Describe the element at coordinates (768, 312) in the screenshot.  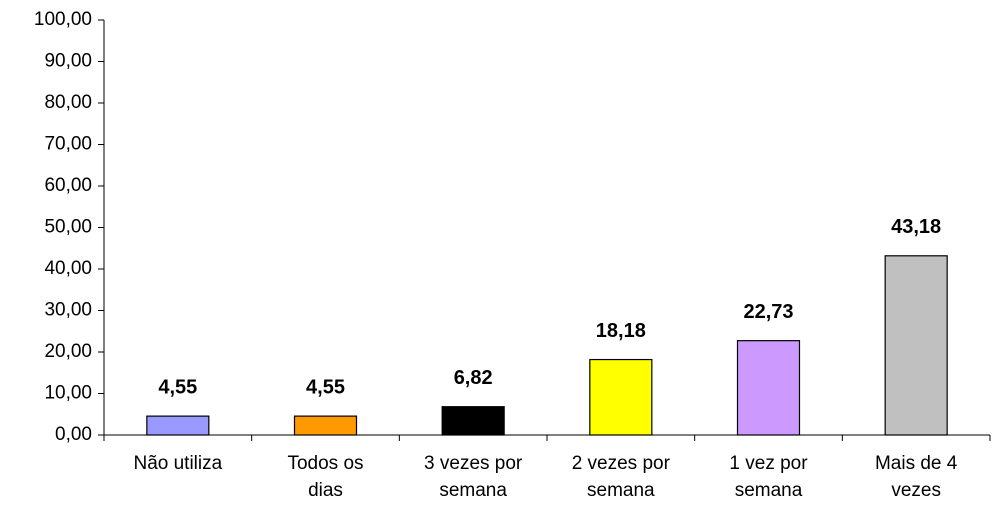
I see `value-label: 22,73` at that location.